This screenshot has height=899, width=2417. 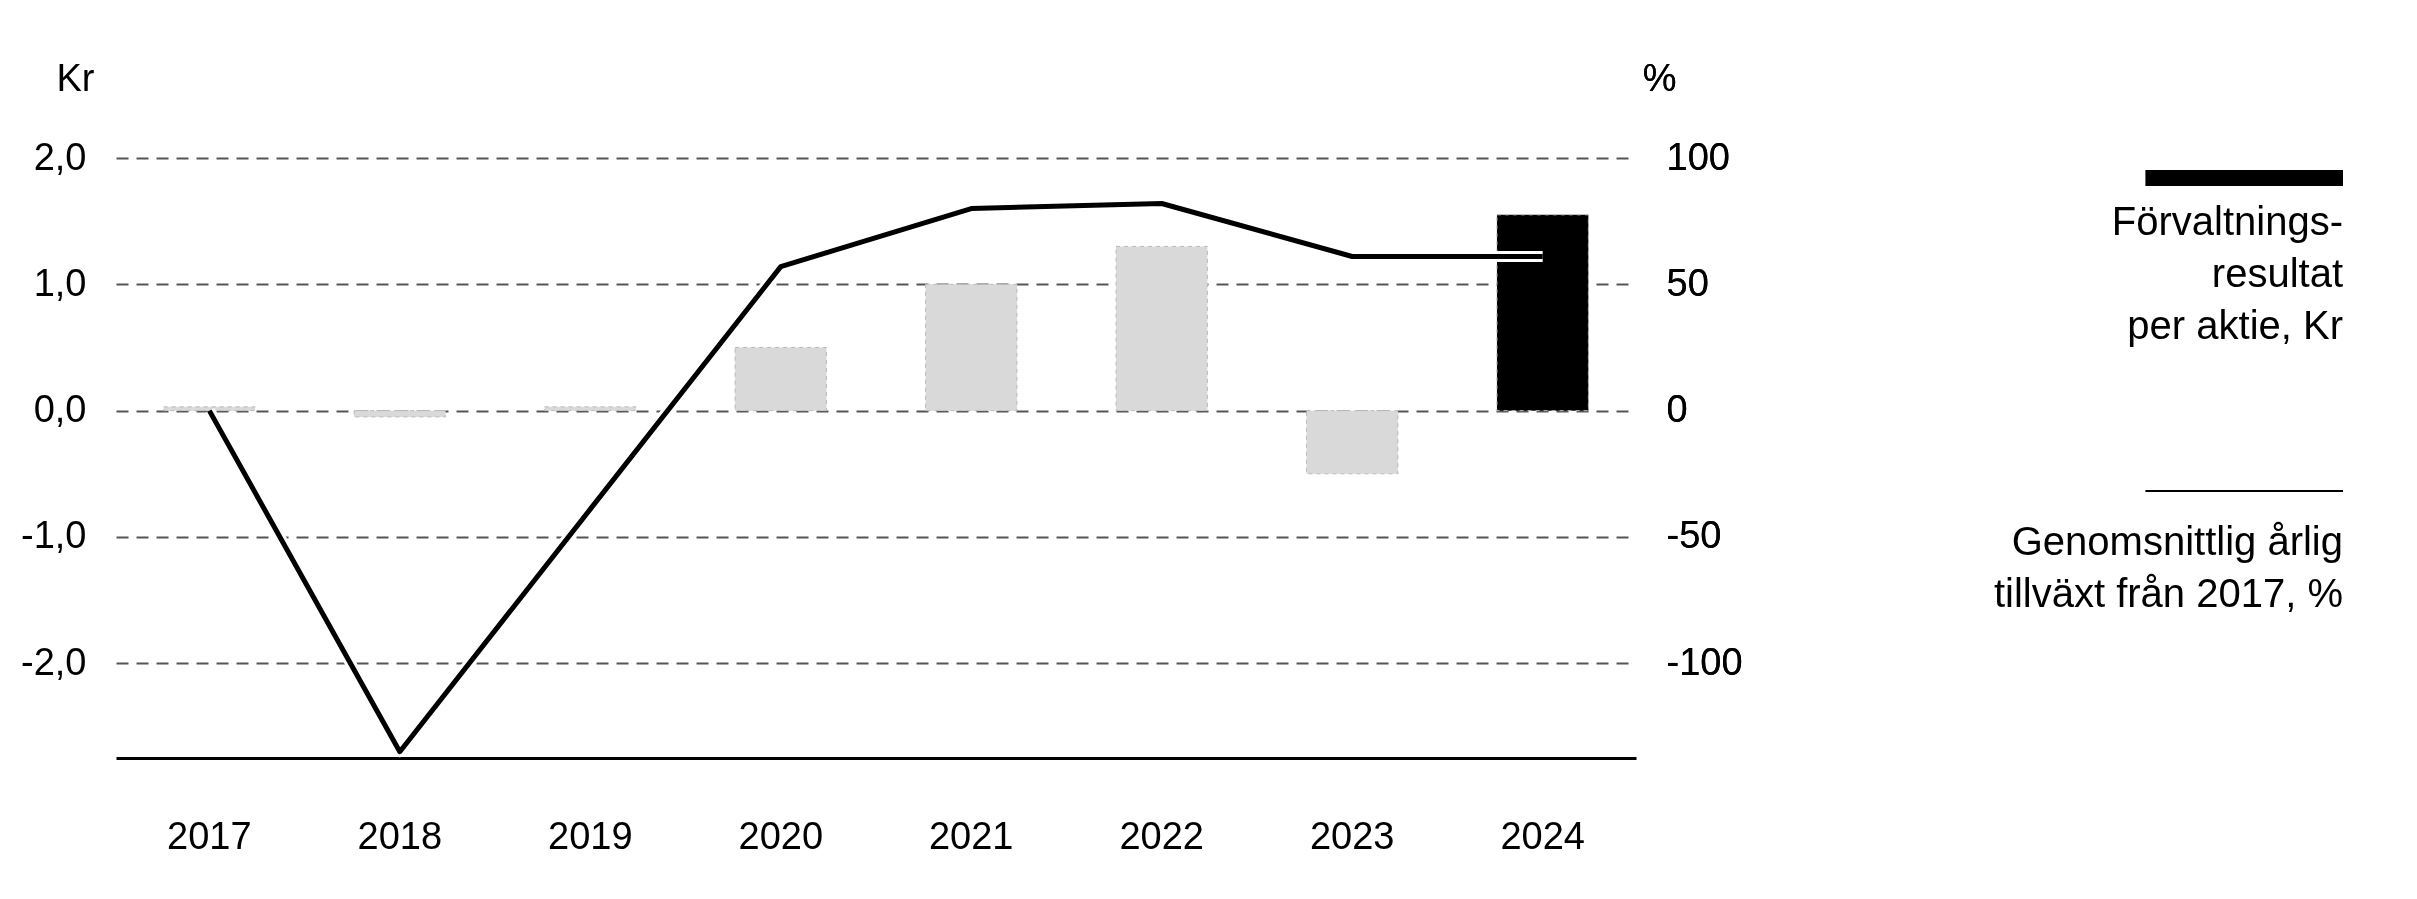 I want to click on x-tick-label: 2020, so click(x=781, y=835).